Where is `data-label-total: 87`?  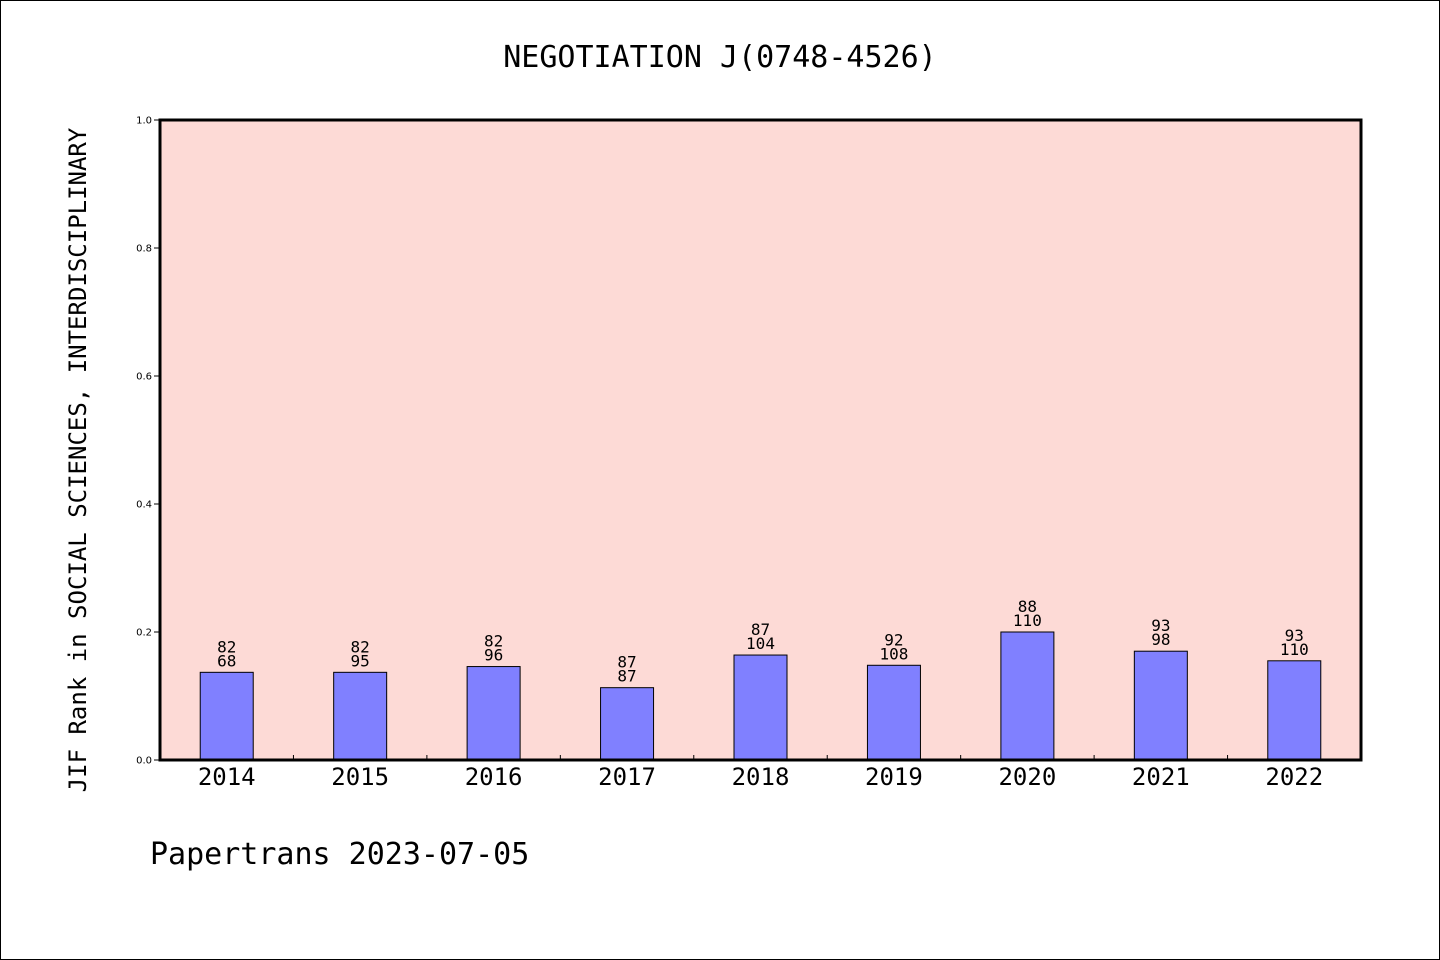
data-label-total: 87 is located at coordinates (626, 676).